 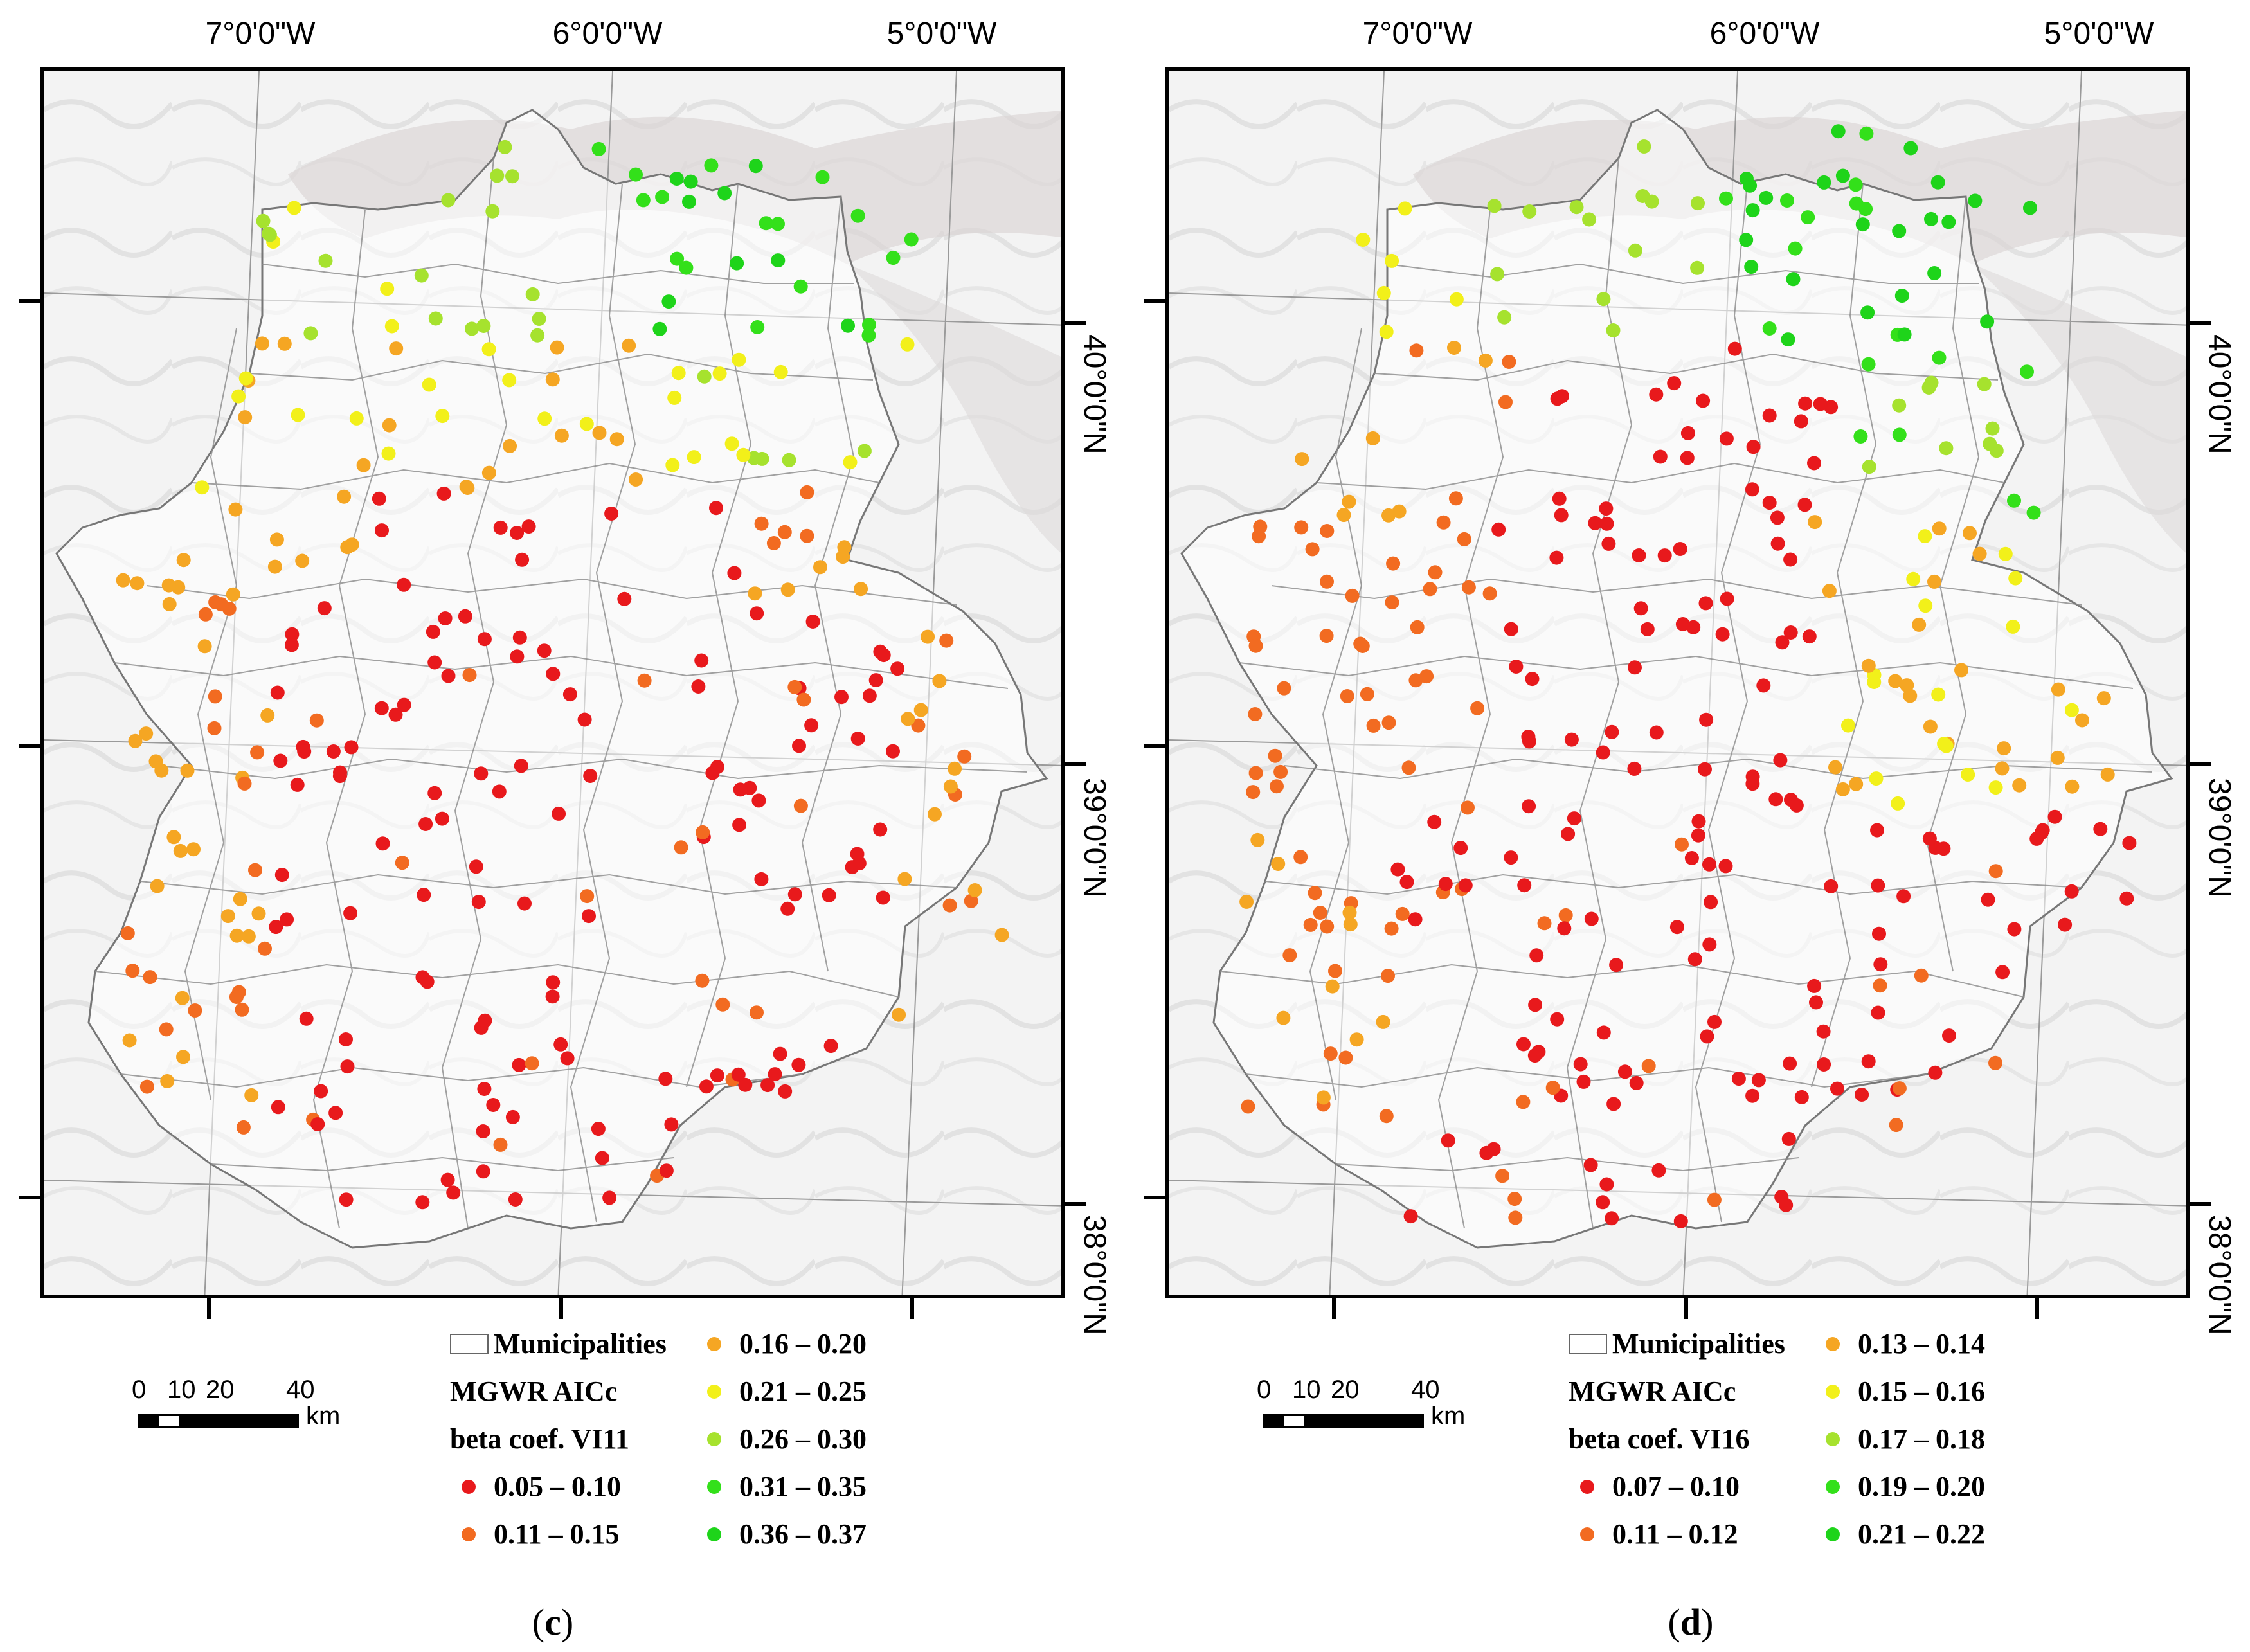 What do you see at coordinates (540, 1439) in the screenshot?
I see `legend-title-2: beta coef. VI11` at bounding box center [540, 1439].